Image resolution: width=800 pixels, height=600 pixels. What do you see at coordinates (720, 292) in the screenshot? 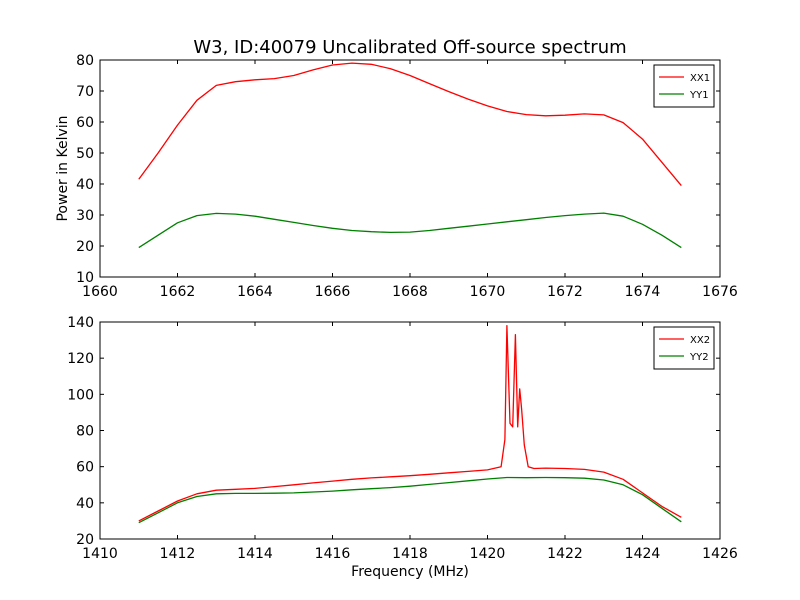
I see `x-tick-label: 1676` at bounding box center [720, 292].